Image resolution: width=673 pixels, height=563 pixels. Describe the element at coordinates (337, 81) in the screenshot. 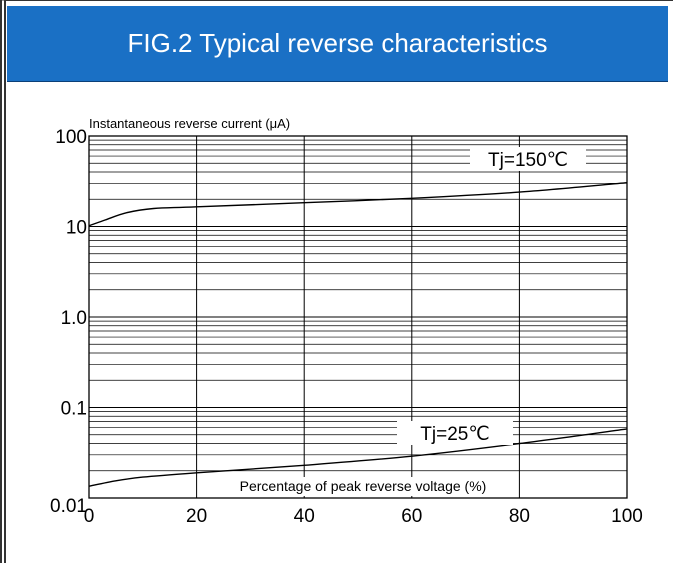

I see `title-underline` at that location.